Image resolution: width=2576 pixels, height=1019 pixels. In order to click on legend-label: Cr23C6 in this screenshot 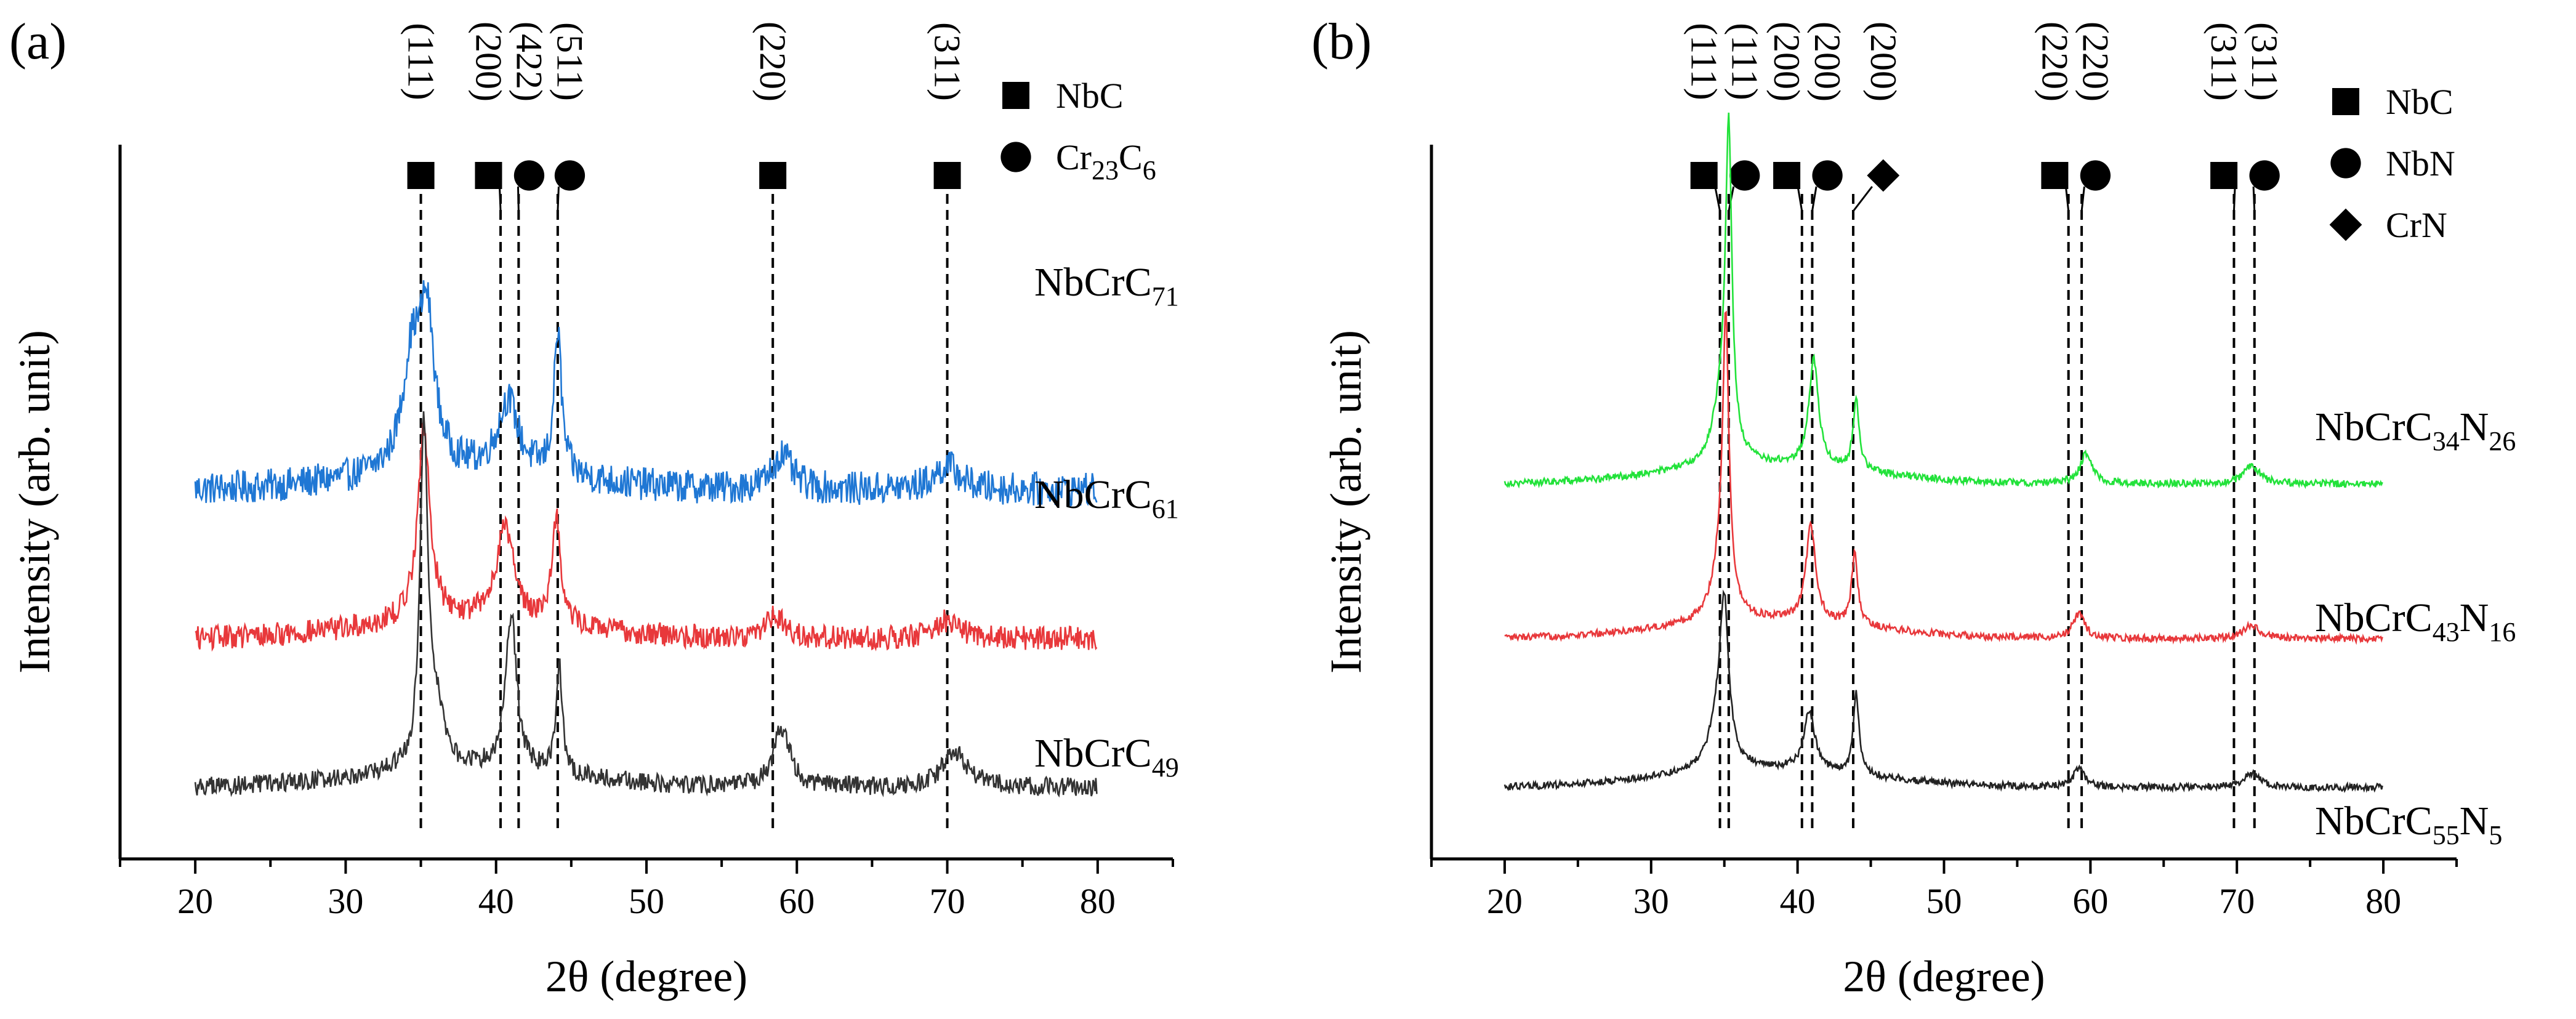, I will do `click(1106, 161)`.